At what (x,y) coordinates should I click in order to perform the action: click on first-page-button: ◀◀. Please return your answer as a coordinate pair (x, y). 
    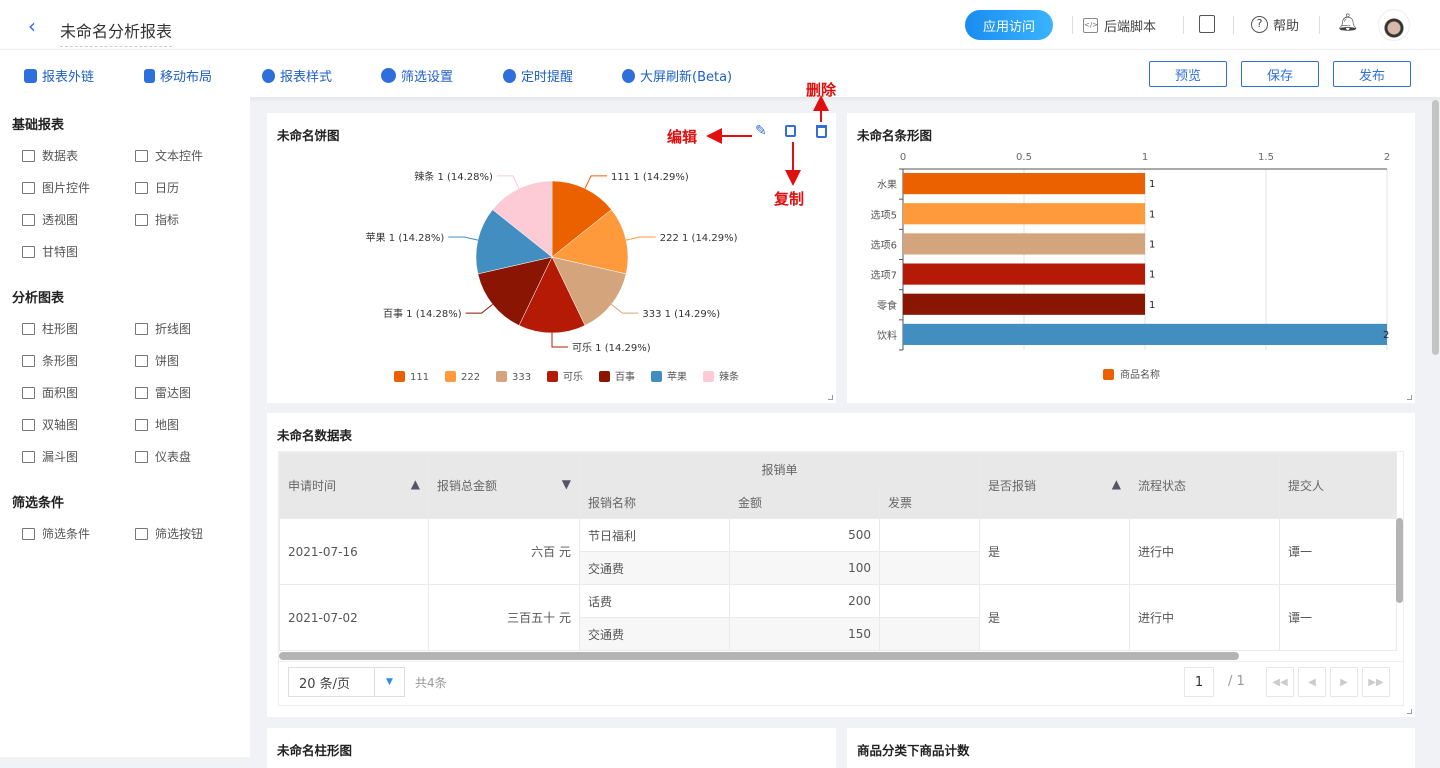
    Looking at the image, I should click on (1280, 682).